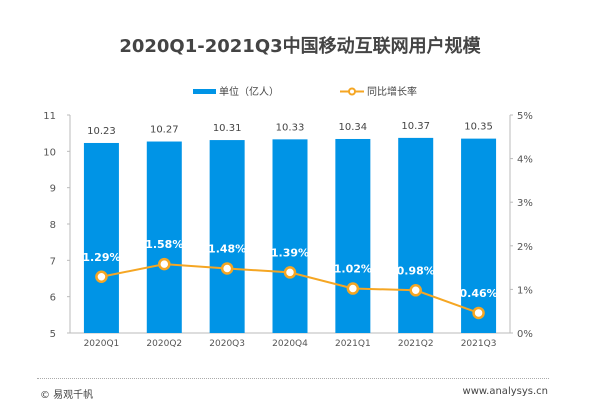 The height and width of the screenshot is (416, 600). I want to click on x-tick-label: 2021Q1, so click(353, 344).